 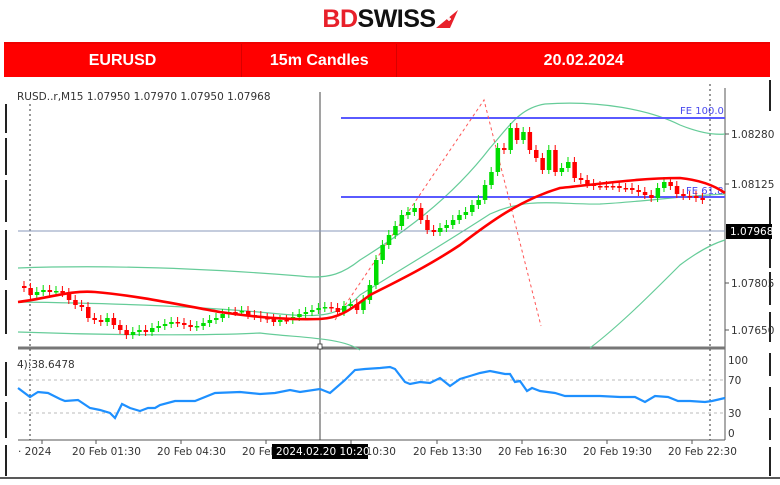 I want to click on svg-text: 30, so click(x=734, y=414).